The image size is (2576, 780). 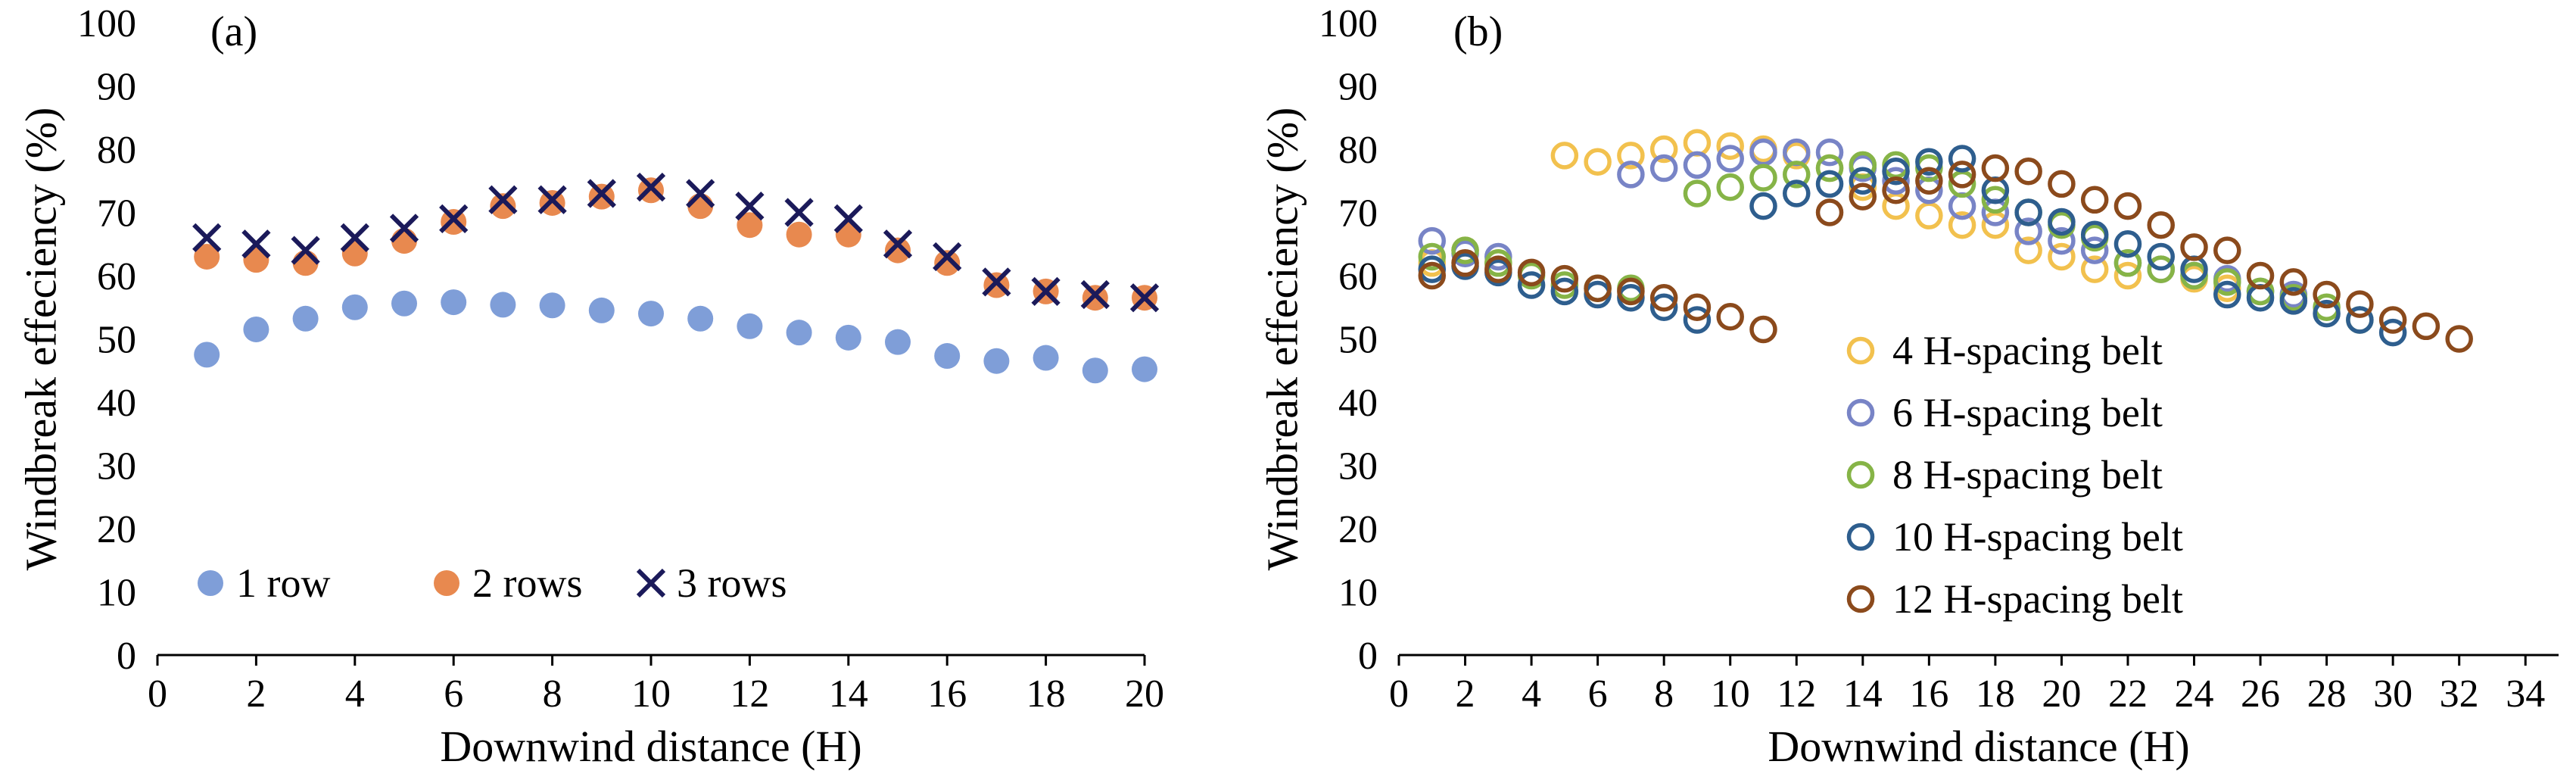 What do you see at coordinates (2392, 694) in the screenshot?
I see `x-tick-label: 30` at bounding box center [2392, 694].